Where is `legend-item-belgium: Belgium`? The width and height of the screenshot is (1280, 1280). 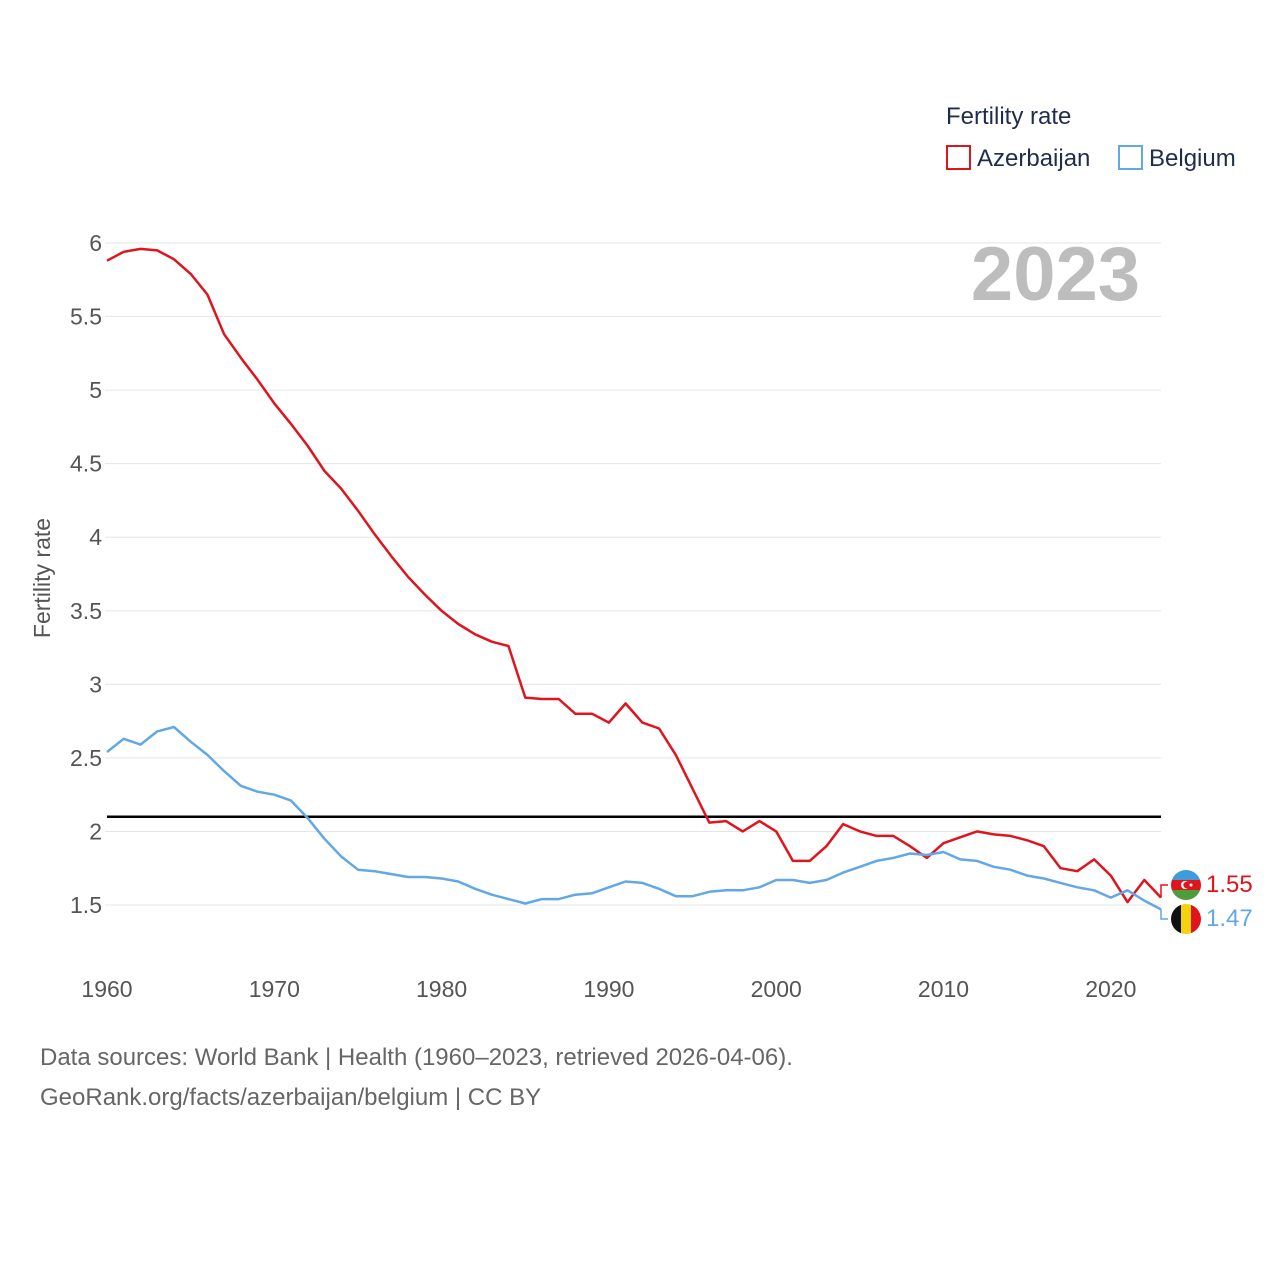 legend-item-belgium: Belgium is located at coordinates (1177, 158).